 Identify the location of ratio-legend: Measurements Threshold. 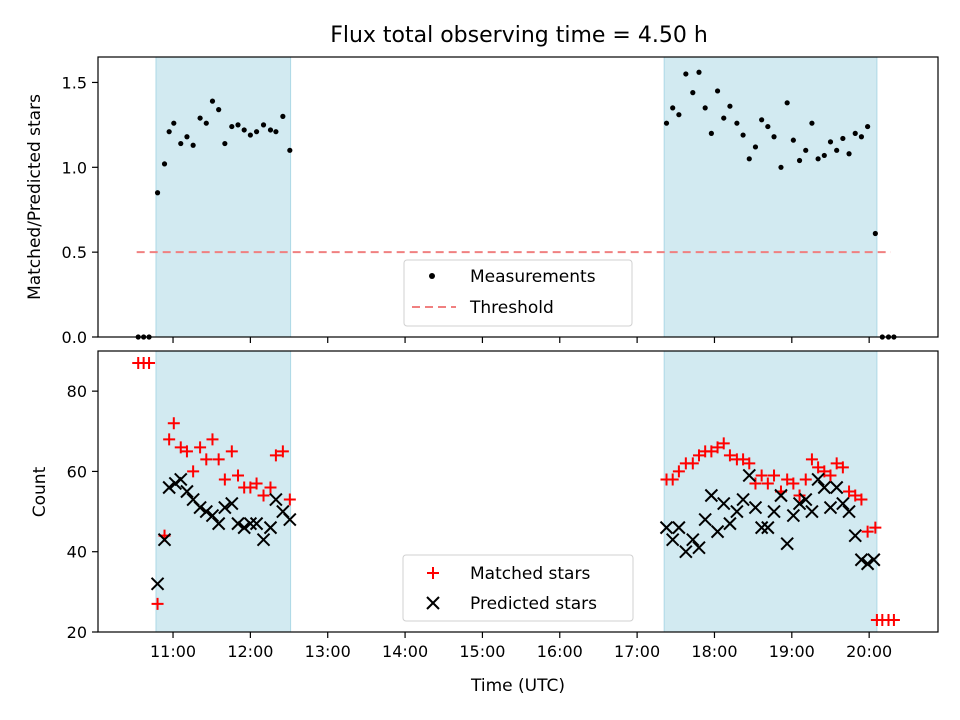
(518, 293).